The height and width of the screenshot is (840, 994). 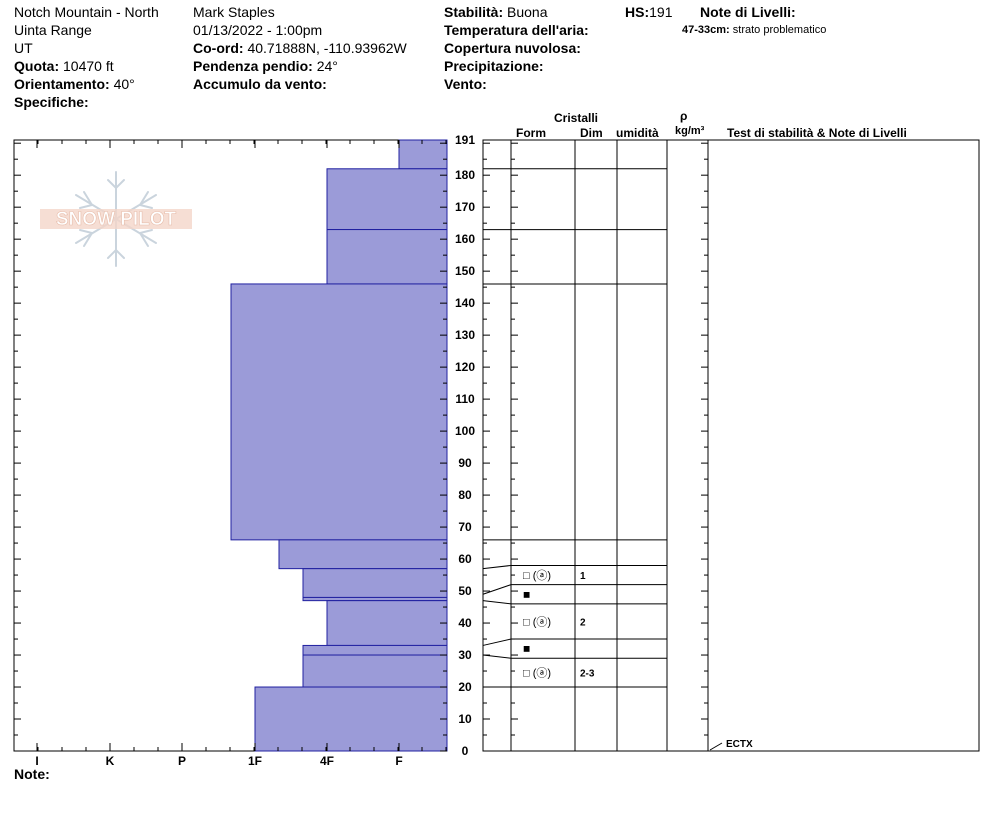 What do you see at coordinates (748, 12) in the screenshot?
I see `layer-notes-label: Note di Livelli:` at bounding box center [748, 12].